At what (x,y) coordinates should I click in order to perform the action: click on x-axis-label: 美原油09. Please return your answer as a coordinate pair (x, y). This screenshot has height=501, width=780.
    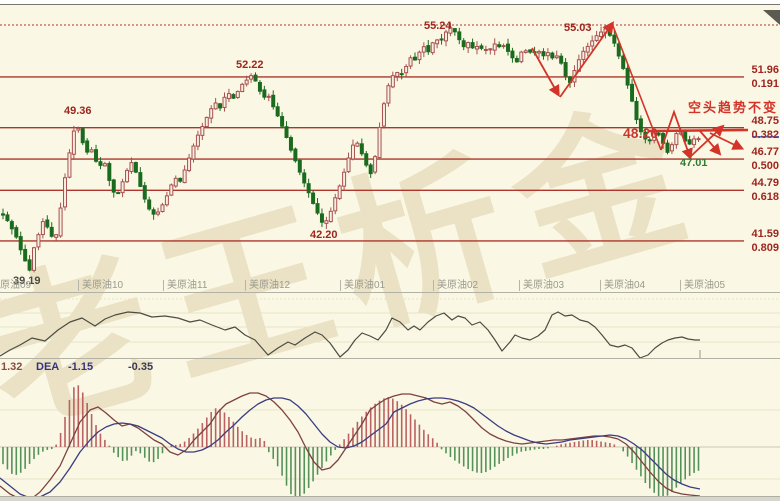
    Looking at the image, I should click on (15, 285).